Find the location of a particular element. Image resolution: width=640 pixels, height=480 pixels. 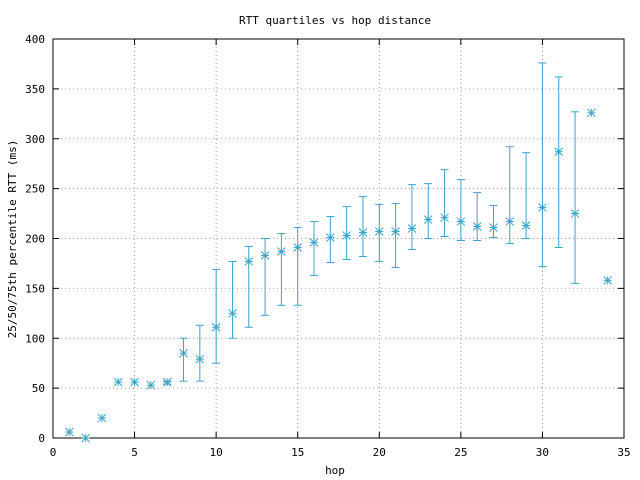

x-tick-labels: 0 5 10 15 20 25 30 35 is located at coordinates (340, 452).